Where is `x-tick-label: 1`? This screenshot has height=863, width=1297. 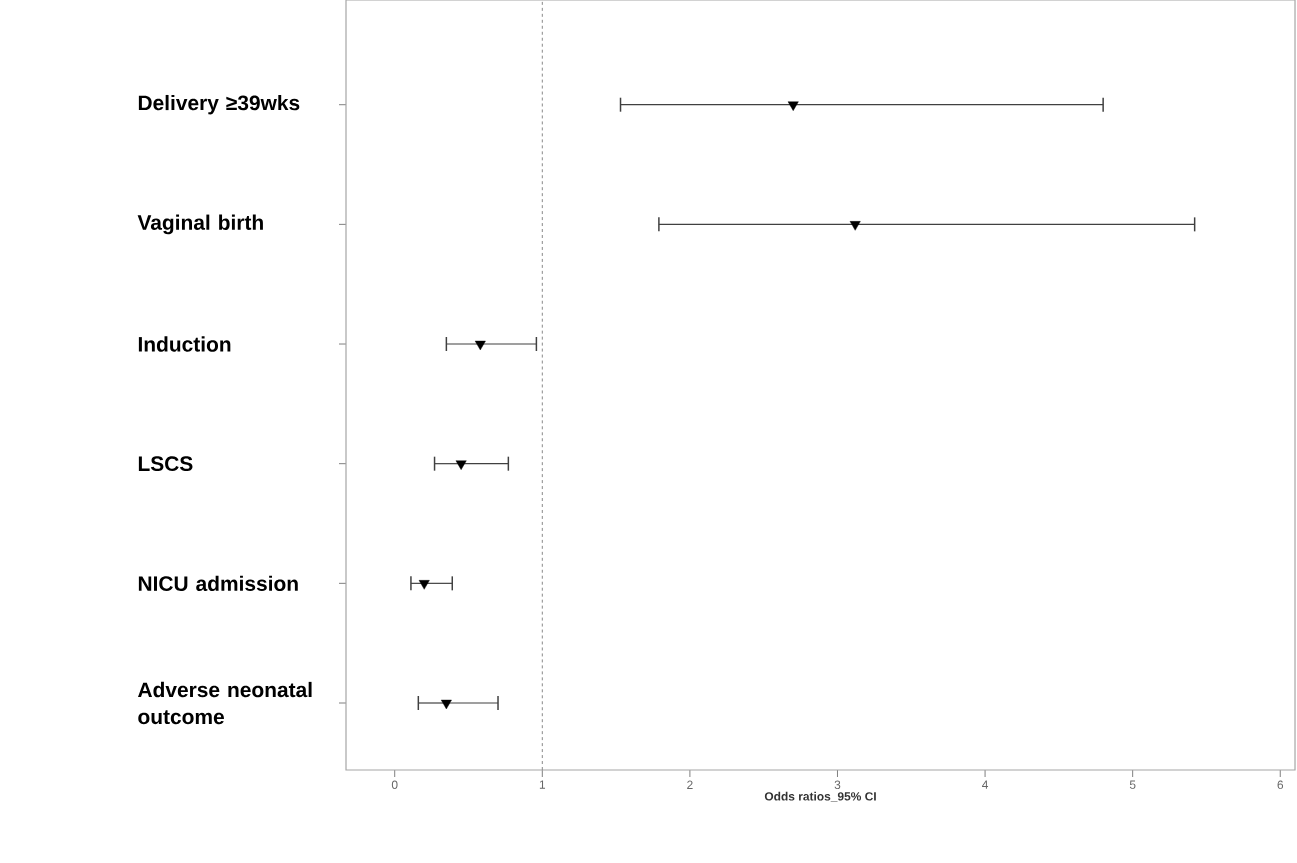
x-tick-label: 1 is located at coordinates (542, 784).